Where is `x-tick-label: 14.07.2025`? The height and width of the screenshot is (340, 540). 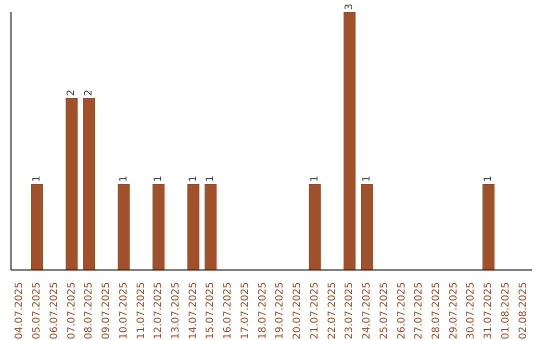 x-tick-label: 14.07.2025 is located at coordinates (193, 311).